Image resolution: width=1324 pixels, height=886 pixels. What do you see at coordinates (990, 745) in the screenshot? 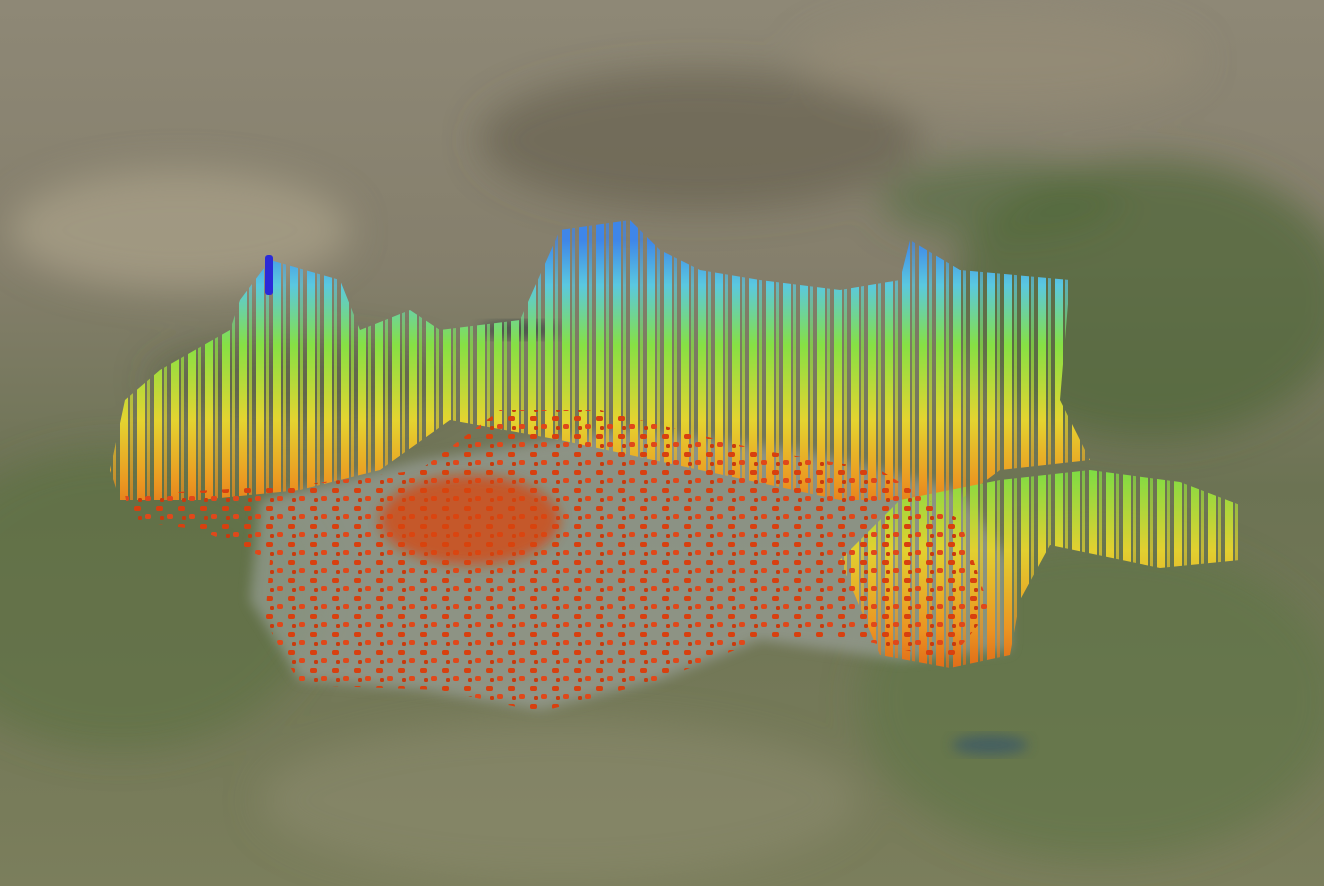
I see `lake` at bounding box center [990, 745].